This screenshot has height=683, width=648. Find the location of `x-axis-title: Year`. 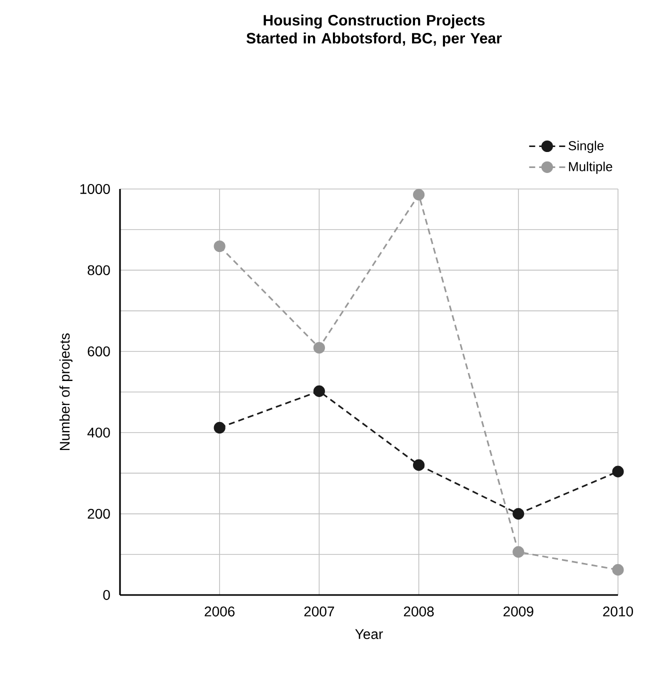

x-axis-title: Year is located at coordinates (369, 634).